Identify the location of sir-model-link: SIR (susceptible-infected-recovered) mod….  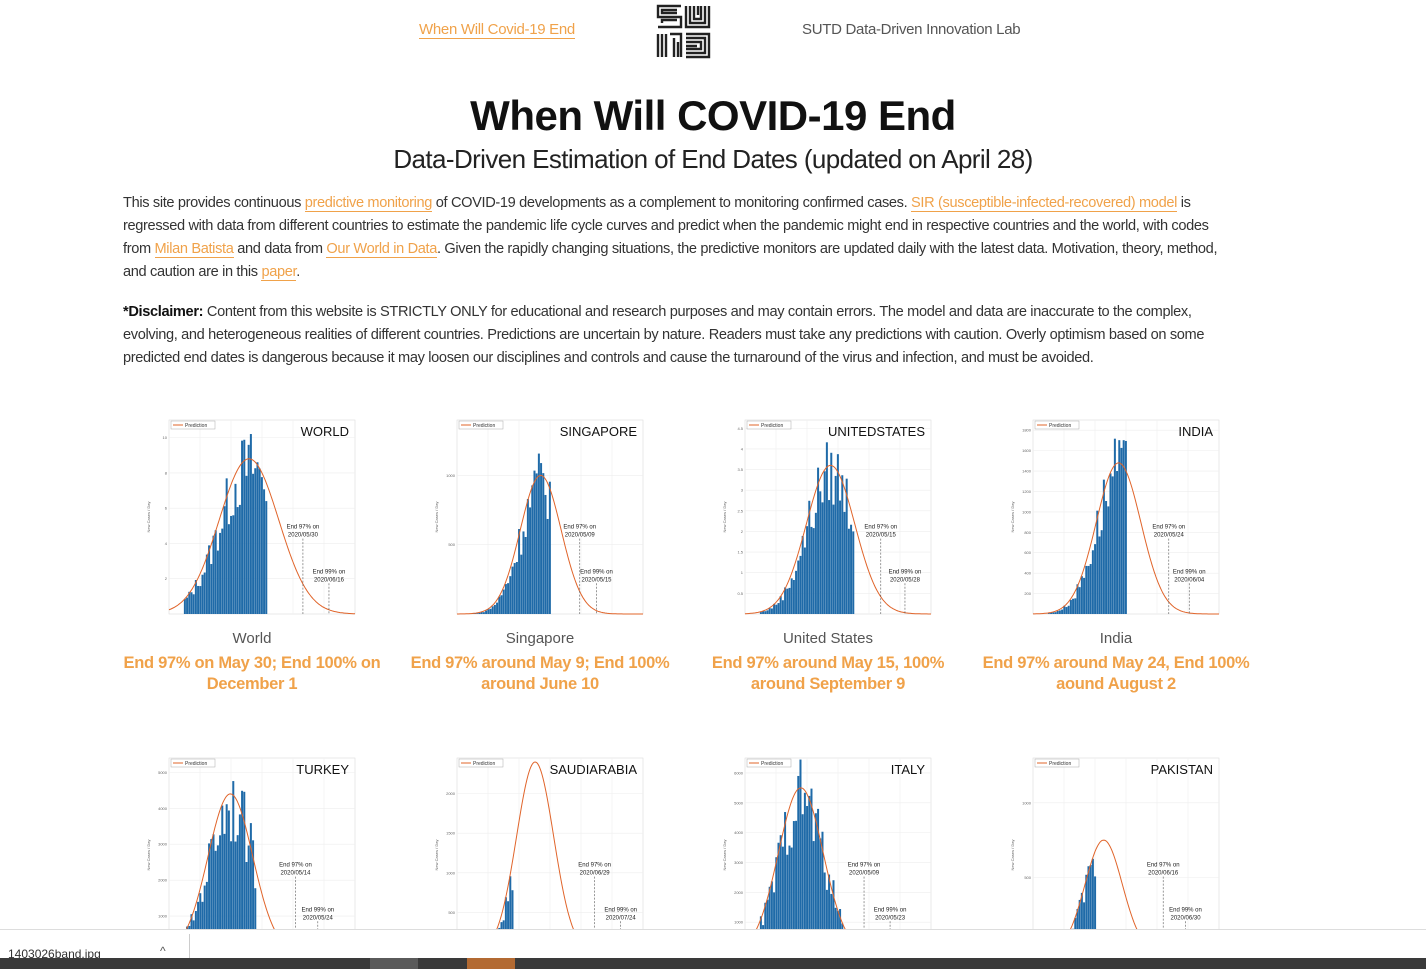
(1044, 203).